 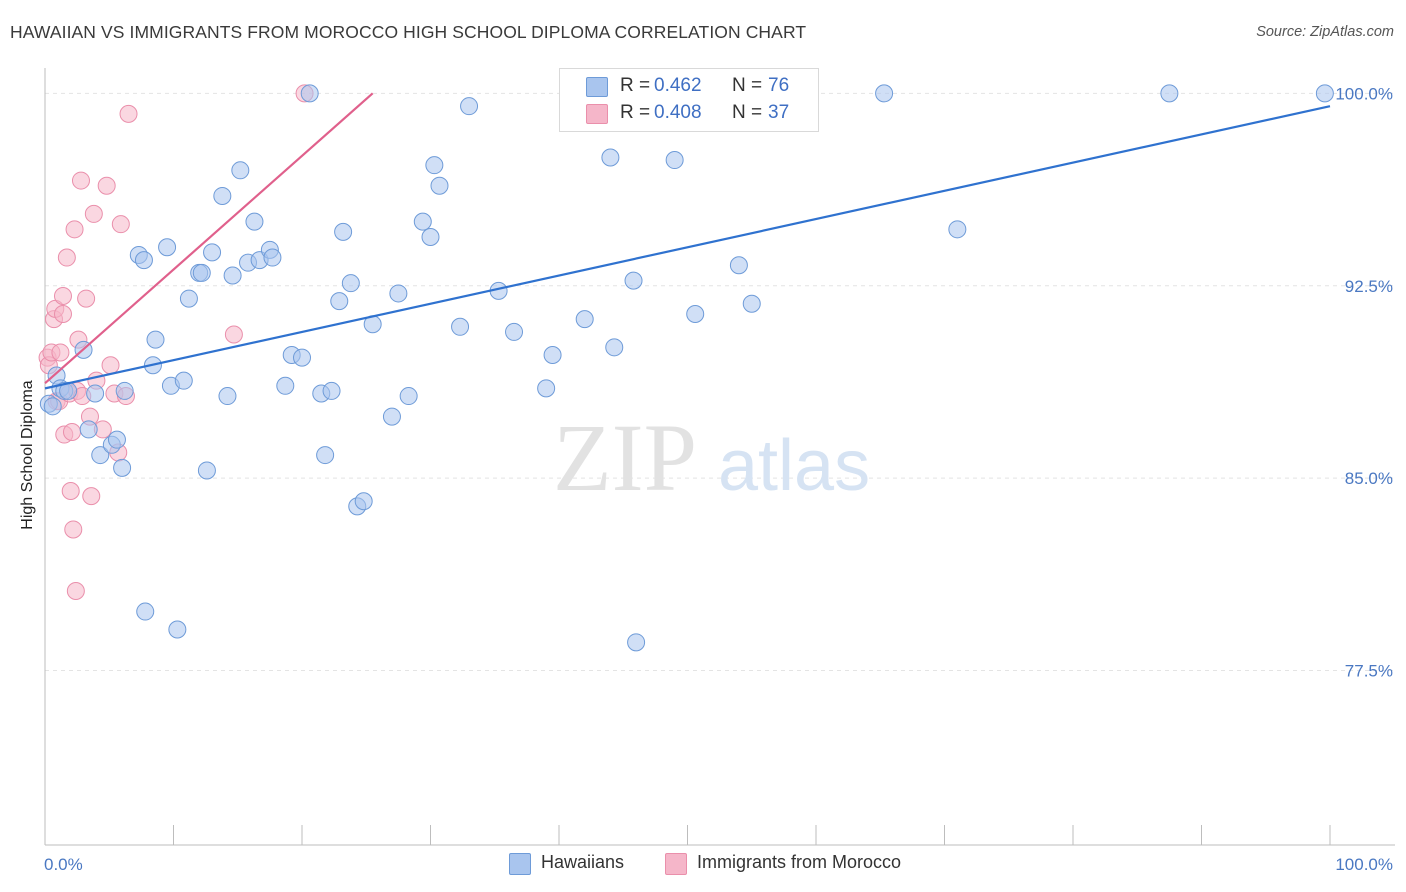 I want to click on legend-r-value: 0.408, so click(x=678, y=112).